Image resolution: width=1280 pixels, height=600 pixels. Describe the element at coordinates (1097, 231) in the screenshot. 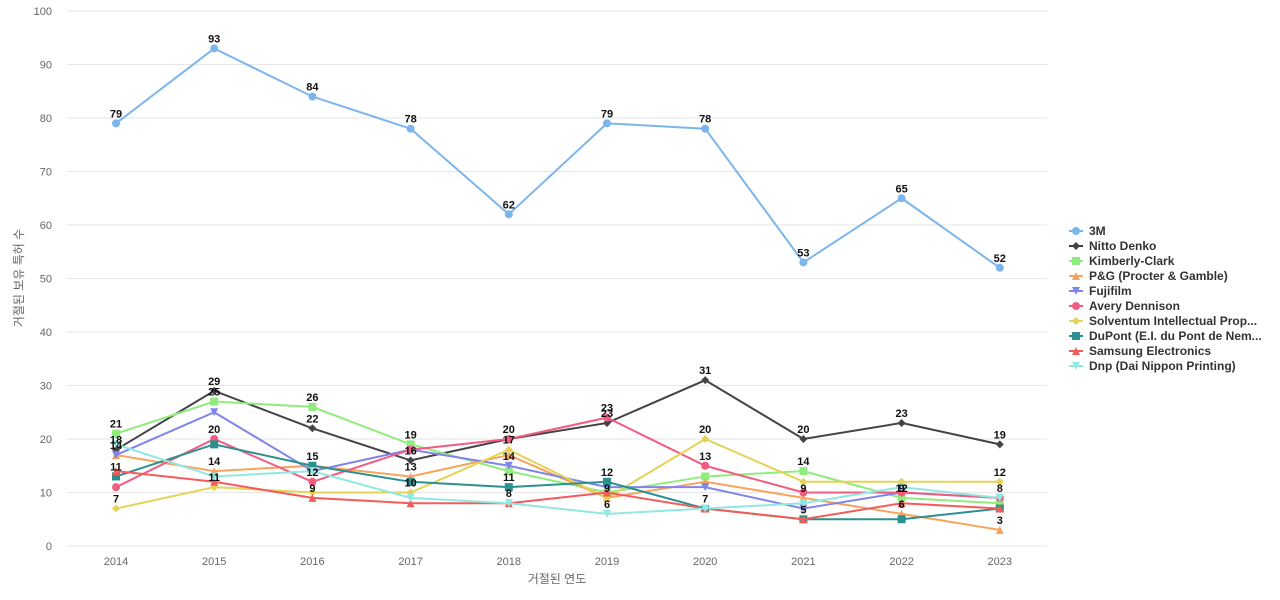

I see `legend-label: 3M` at that location.